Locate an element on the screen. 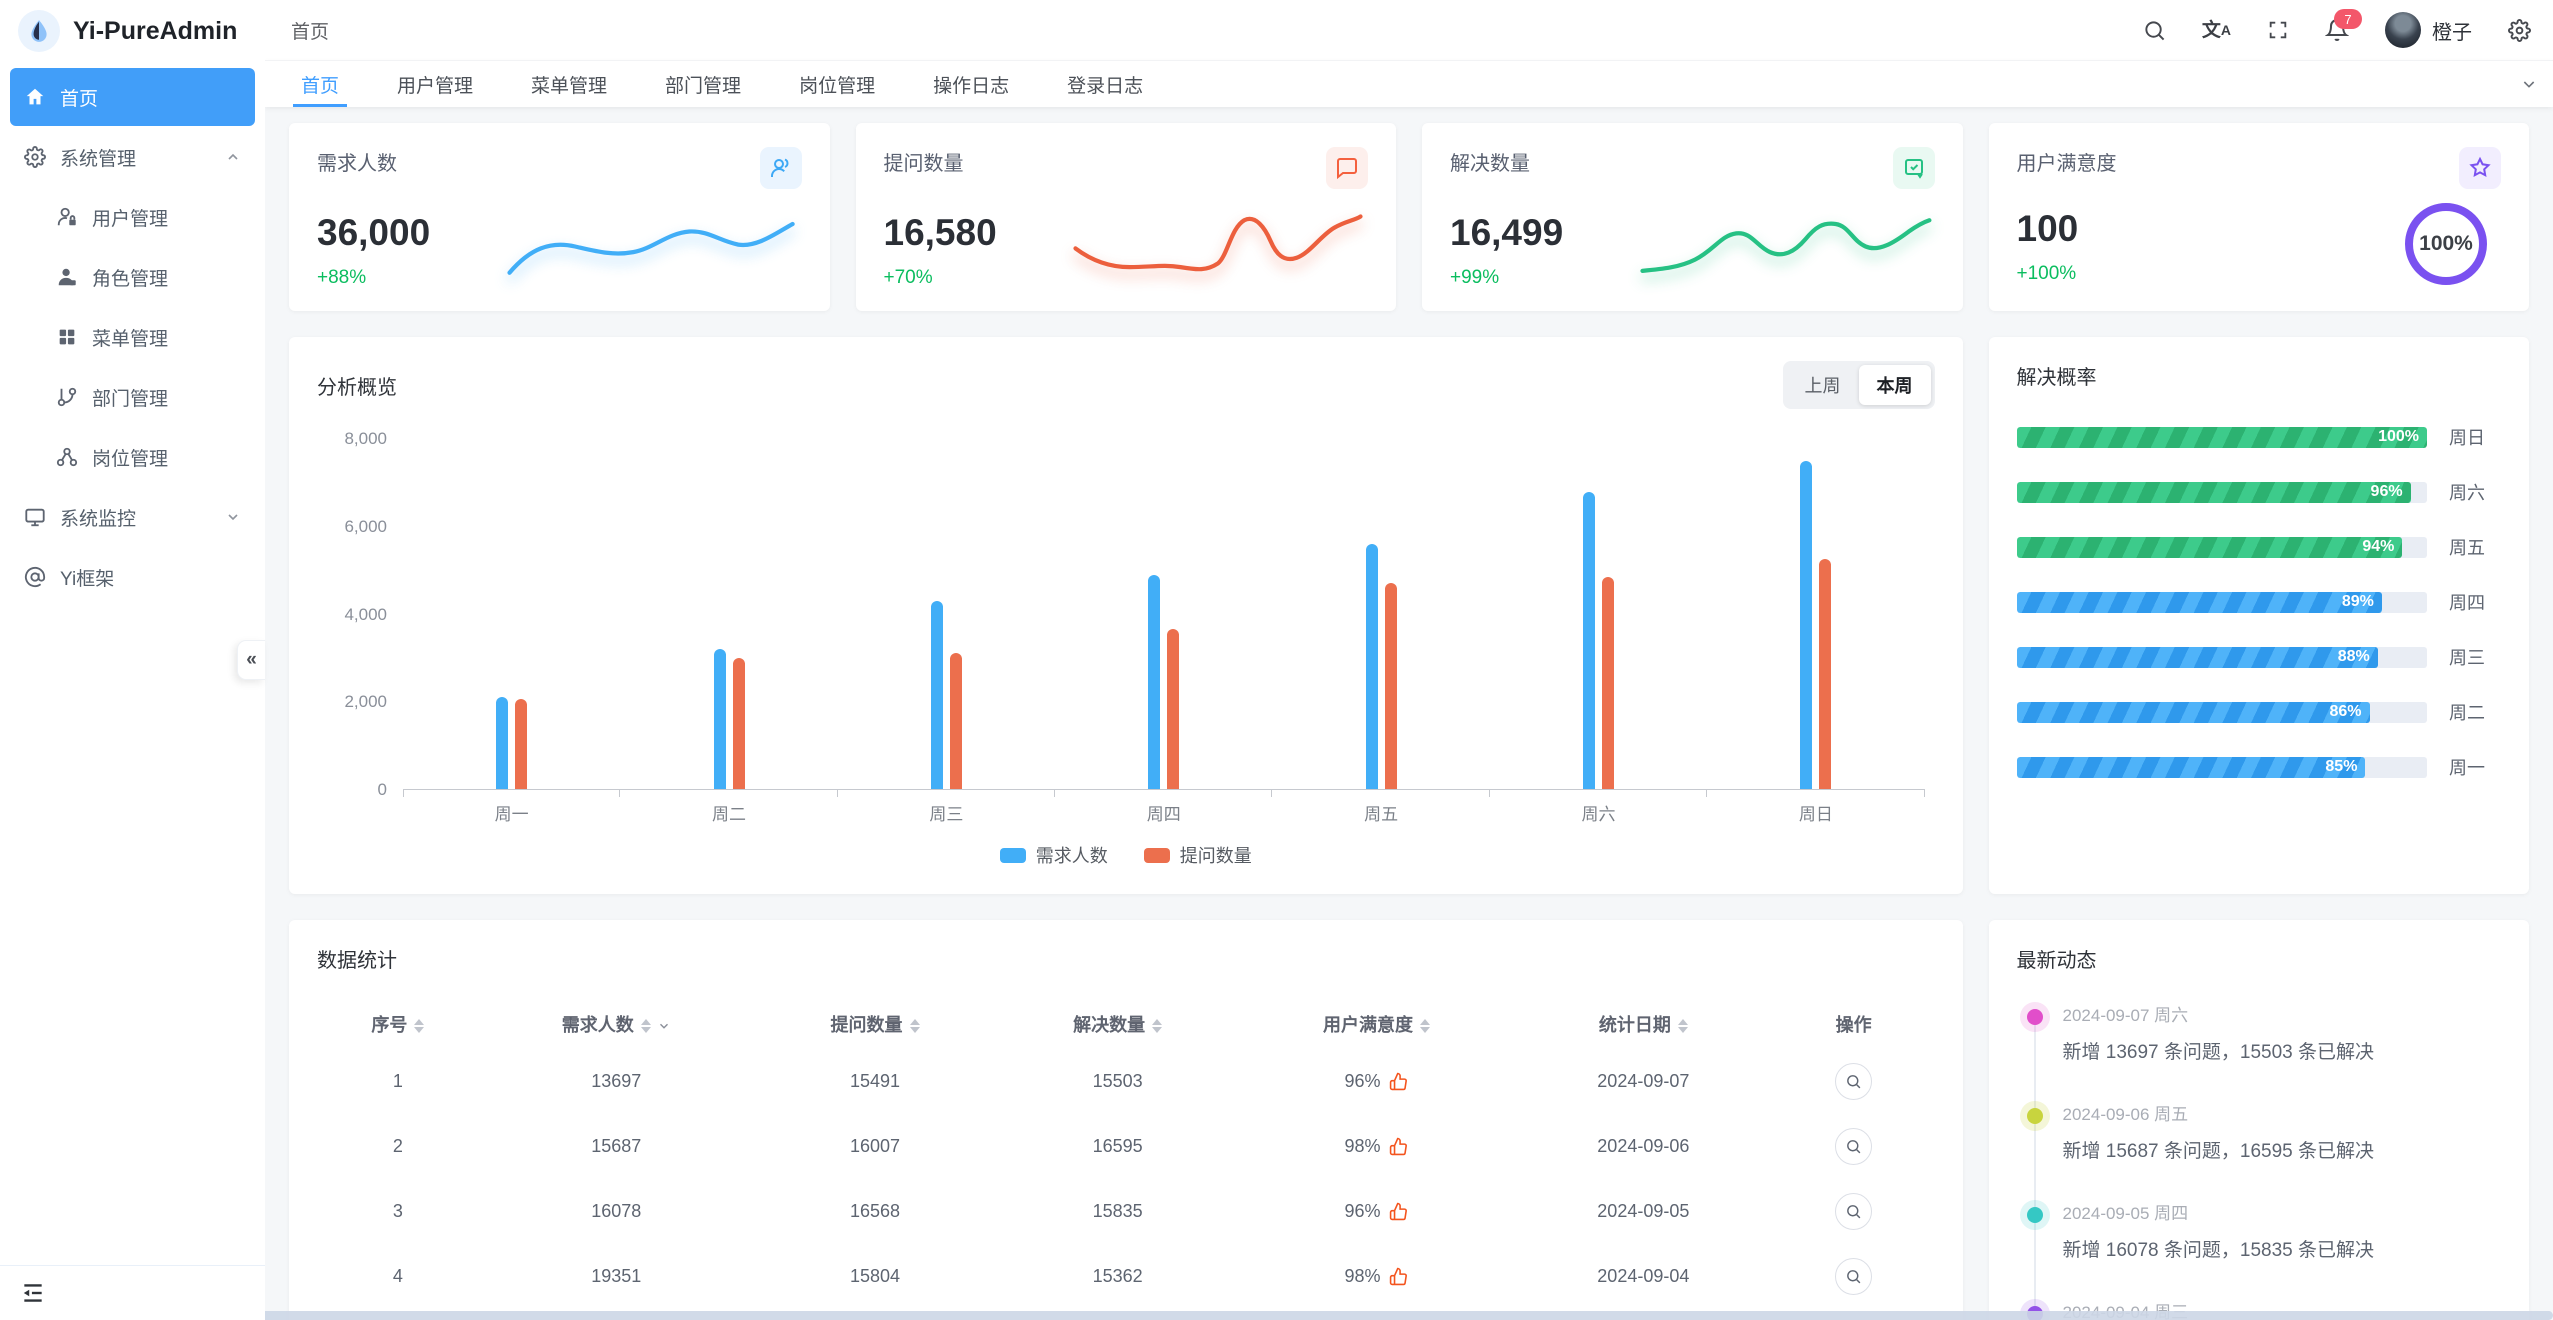 This screenshot has height=1320, width=2553. tabs: 首页 用户管理 菜单管理 部门管理 岗位管理 操作日志 登录日志 is located at coordinates (746, 84).